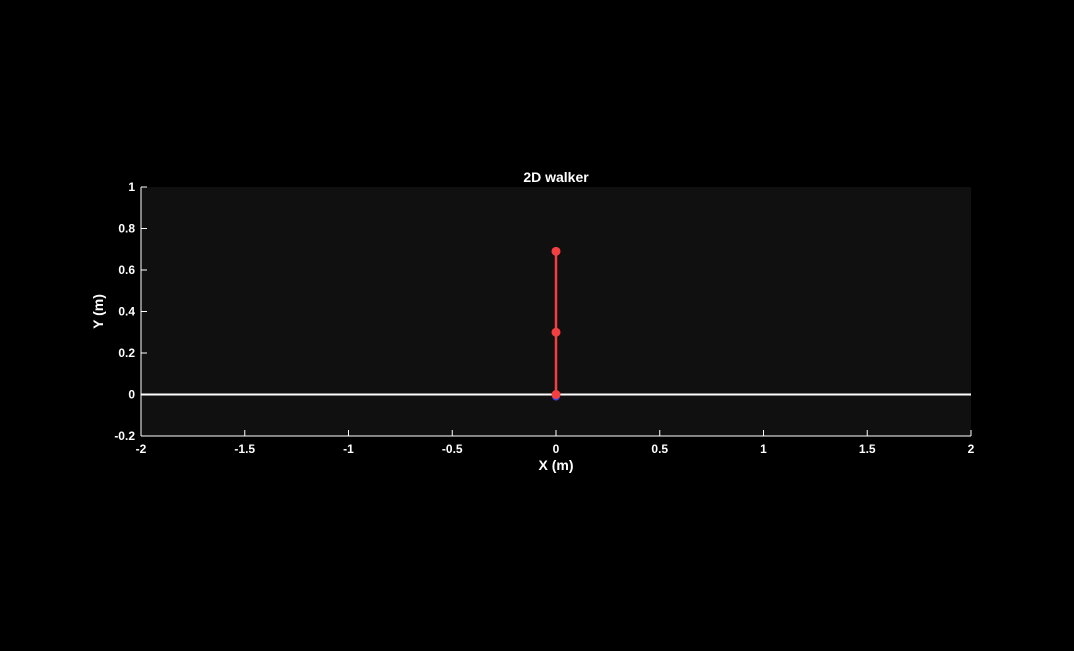 The image size is (1074, 651). What do you see at coordinates (244, 449) in the screenshot?
I see `x-tick-label: -1.5` at bounding box center [244, 449].